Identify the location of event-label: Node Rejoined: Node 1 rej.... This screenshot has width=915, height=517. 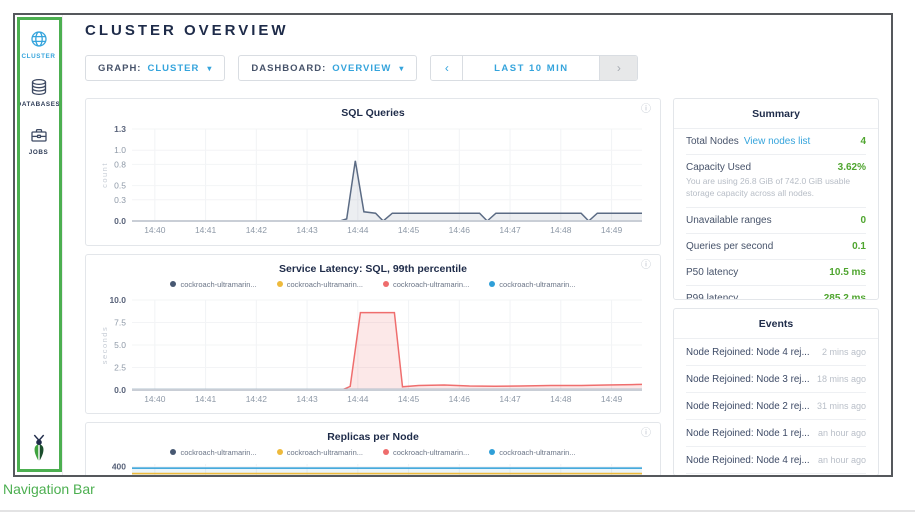
(748, 433).